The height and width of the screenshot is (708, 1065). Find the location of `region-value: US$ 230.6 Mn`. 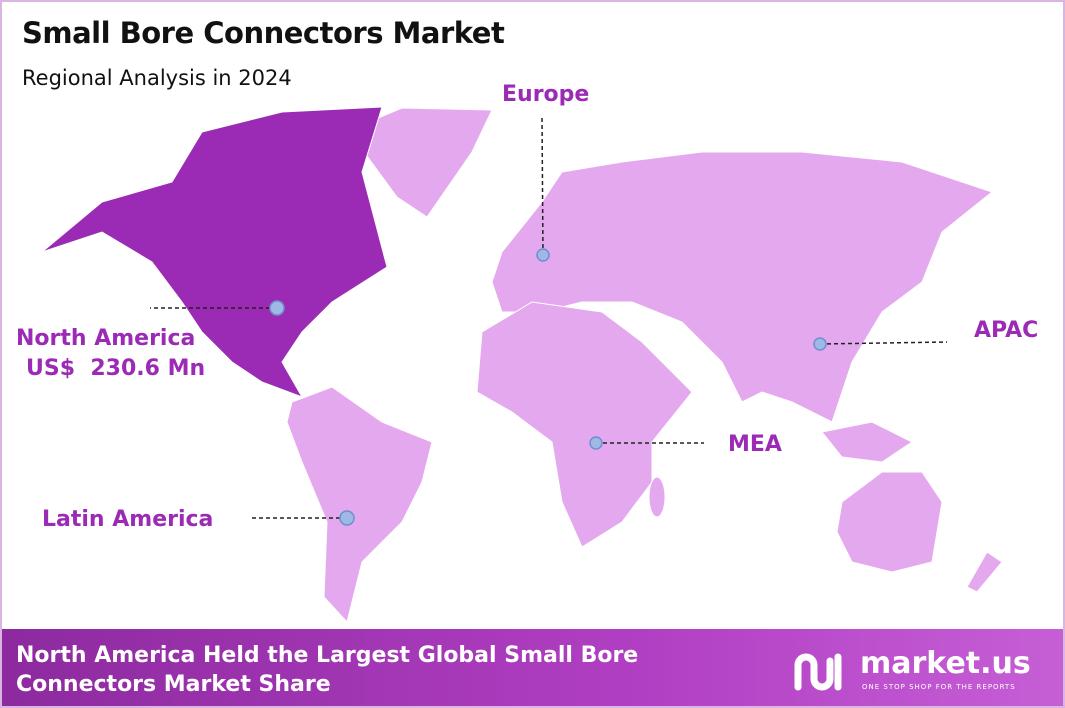

region-value: US$ 230.6 Mn is located at coordinates (116, 368).